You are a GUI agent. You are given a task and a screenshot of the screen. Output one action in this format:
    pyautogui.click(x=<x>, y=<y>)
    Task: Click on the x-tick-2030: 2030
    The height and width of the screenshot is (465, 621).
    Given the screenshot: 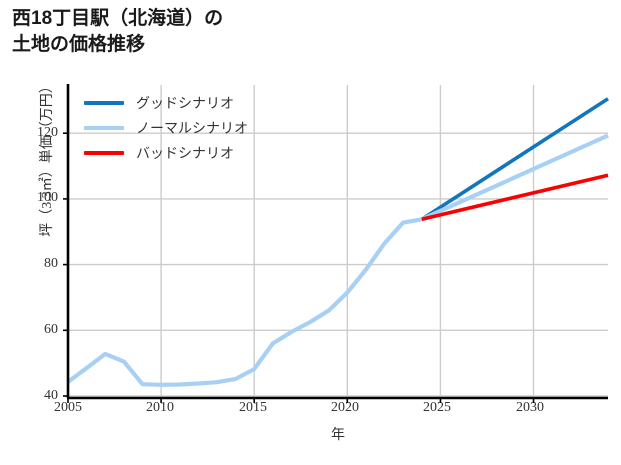 What is the action you would take?
    pyautogui.click(x=530, y=407)
    